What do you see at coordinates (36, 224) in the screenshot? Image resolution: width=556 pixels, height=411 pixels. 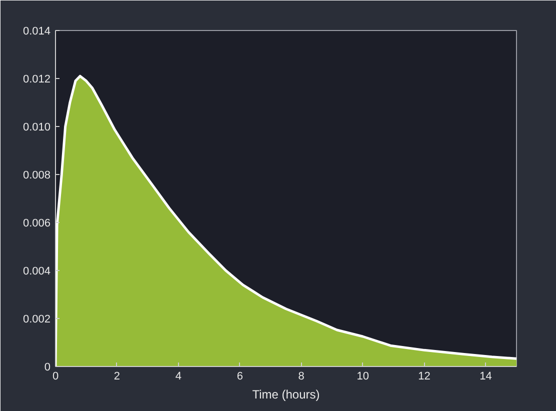 I see `y-tick-label: 0.006` at bounding box center [36, 224].